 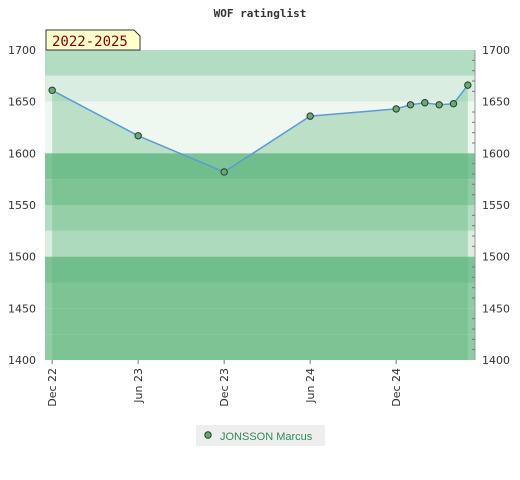 What do you see at coordinates (496, 50) in the screenshot?
I see `y-tick-label-right: 1700` at bounding box center [496, 50].